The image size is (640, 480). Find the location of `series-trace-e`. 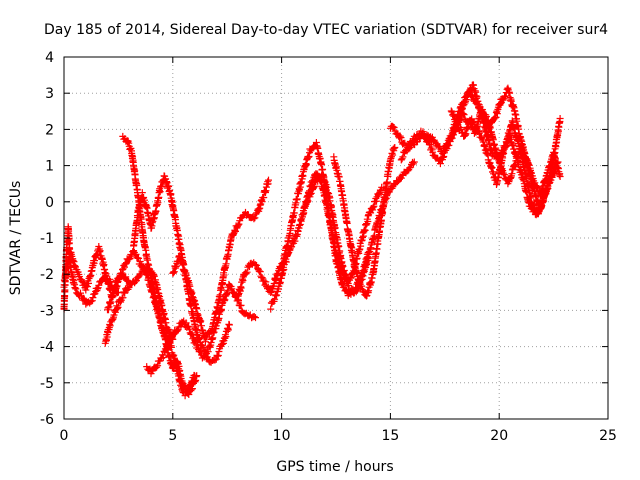

series-trace-e is located at coordinates (160, 266).